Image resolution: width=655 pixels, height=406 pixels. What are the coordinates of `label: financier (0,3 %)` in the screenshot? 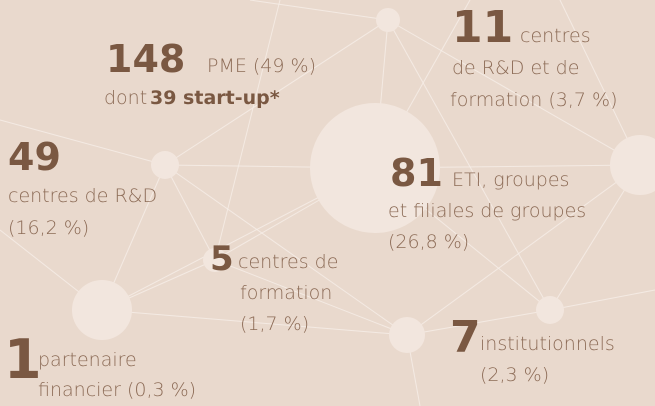 It's located at (117, 390).